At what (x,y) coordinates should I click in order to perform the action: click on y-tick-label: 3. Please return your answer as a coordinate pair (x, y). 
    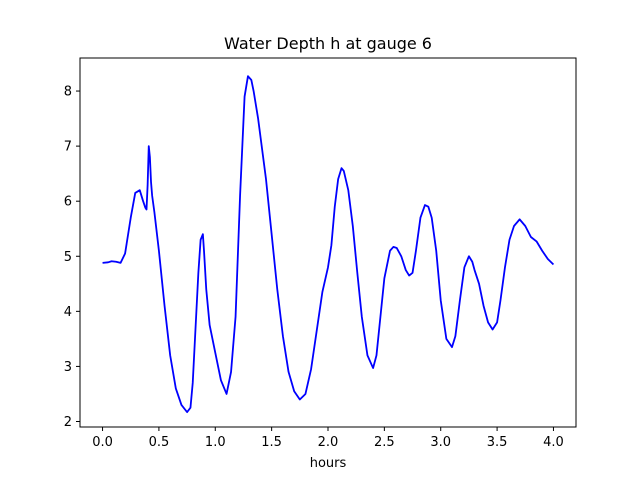
    Looking at the image, I should click on (68, 367).